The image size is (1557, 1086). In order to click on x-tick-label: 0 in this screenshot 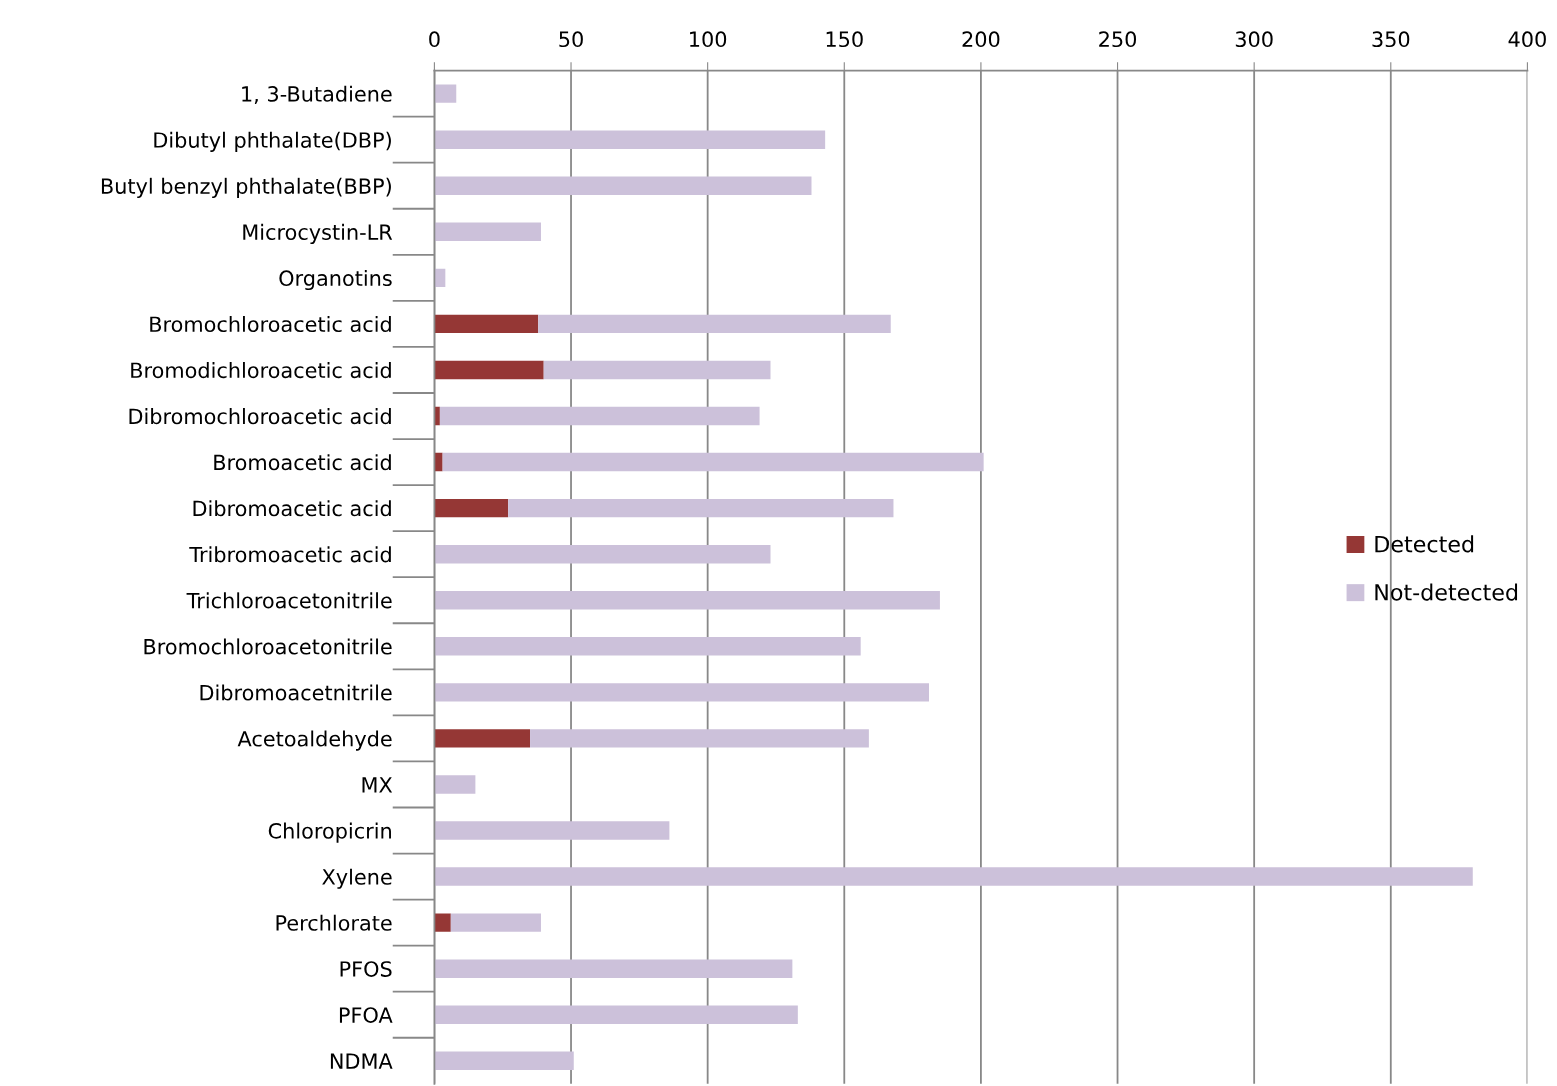, I will do `click(434, 39)`.